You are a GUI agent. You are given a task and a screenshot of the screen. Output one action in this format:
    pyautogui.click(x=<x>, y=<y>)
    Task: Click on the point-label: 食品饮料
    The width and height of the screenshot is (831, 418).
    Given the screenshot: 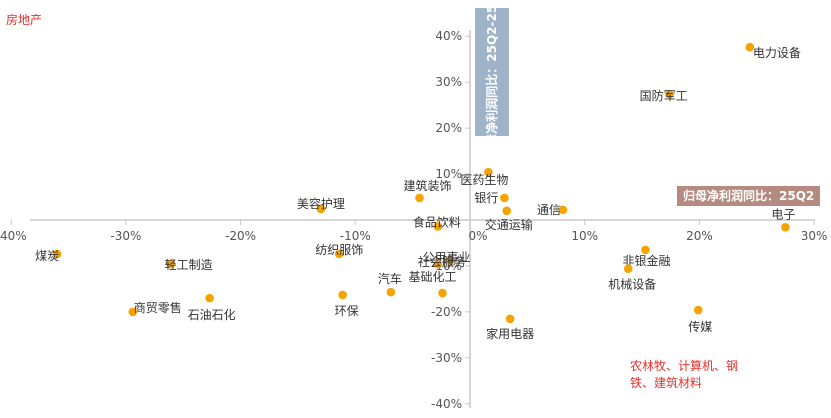 What is the action you would take?
    pyautogui.click(x=437, y=221)
    